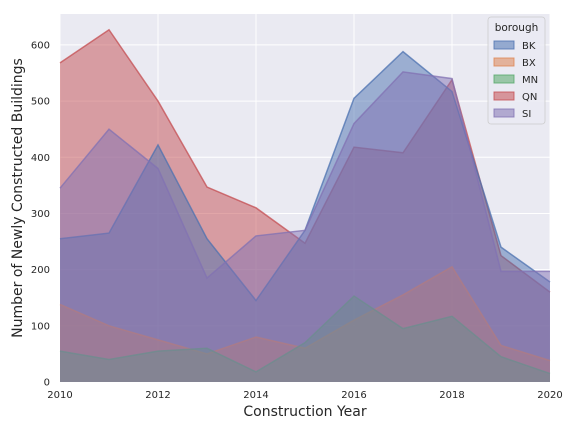  I want to click on legend-label-SI: SI, so click(526, 114).